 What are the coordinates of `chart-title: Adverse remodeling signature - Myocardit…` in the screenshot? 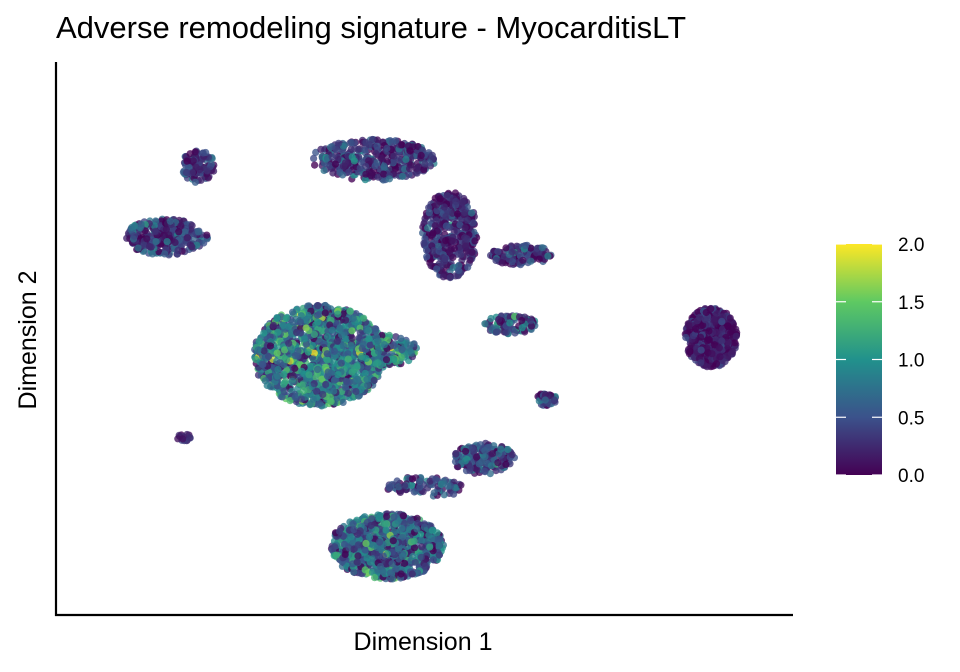 It's located at (371, 27).